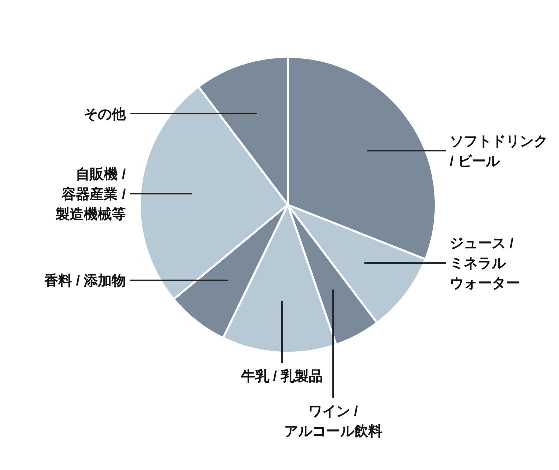 The width and height of the screenshot is (559, 470). I want to click on slice-label: 香料 / 添加物, so click(84, 280).